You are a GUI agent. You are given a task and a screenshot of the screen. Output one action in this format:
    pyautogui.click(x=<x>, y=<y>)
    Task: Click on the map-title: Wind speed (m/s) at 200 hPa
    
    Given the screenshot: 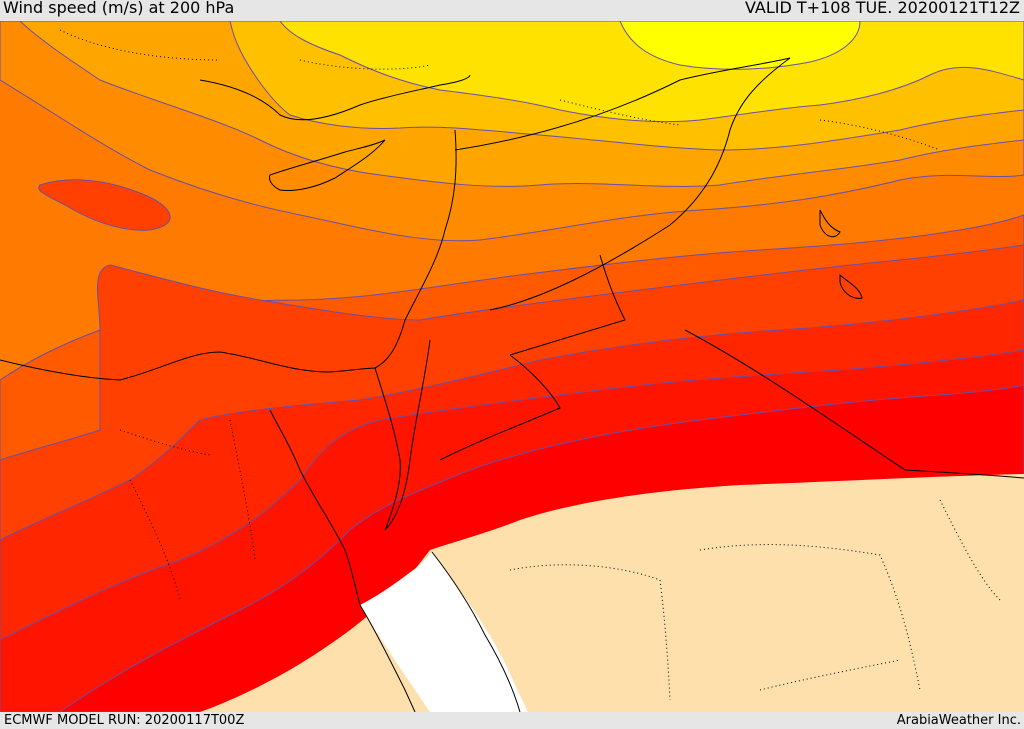 What is the action you would take?
    pyautogui.click(x=119, y=8)
    